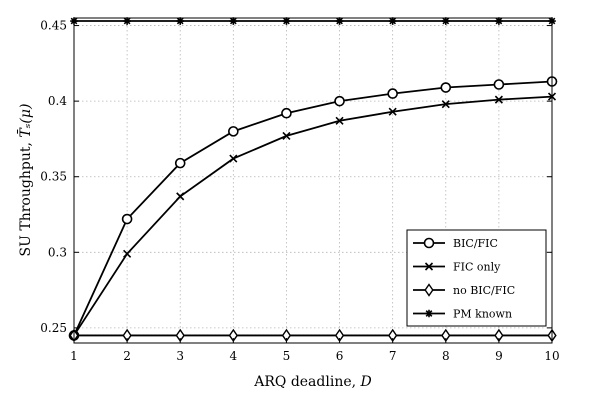  I want to click on y-axis-variable: T̄ₛ(μ), so click(25, 121).